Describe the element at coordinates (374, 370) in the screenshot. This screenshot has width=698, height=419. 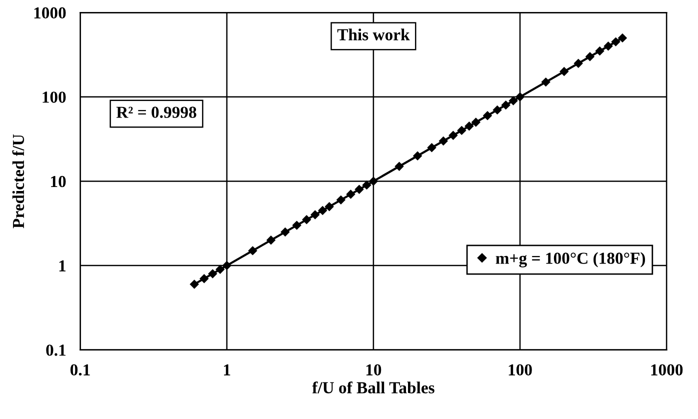
I see `x-tick-label: 10` at that location.